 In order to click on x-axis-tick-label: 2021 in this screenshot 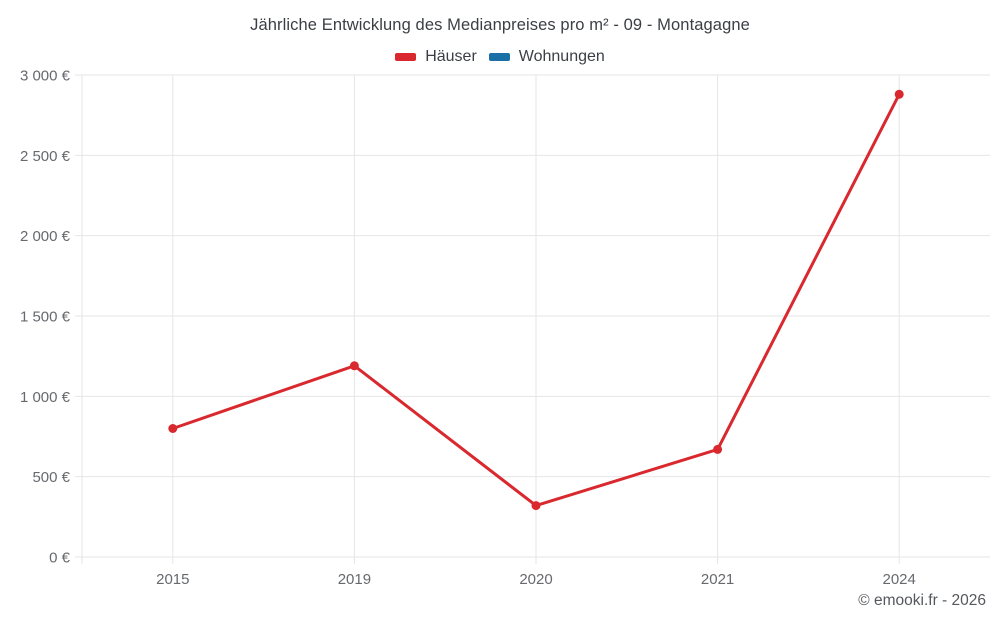, I will do `click(717, 579)`.